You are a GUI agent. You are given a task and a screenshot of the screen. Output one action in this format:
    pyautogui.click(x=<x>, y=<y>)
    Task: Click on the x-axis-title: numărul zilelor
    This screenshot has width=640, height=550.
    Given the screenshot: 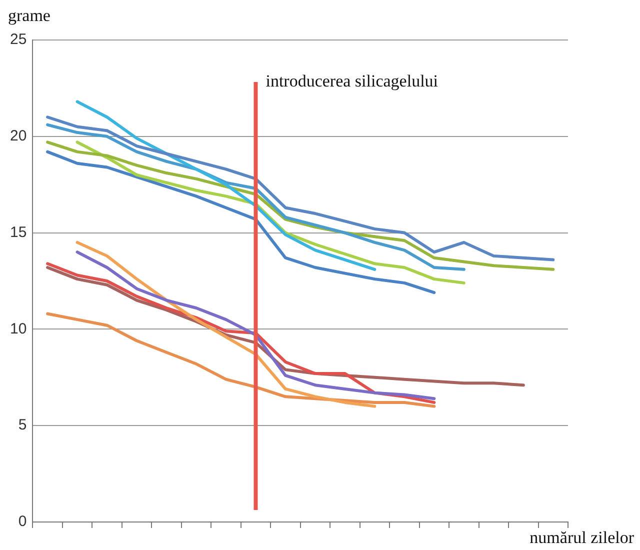 What is the action you would take?
    pyautogui.click(x=582, y=538)
    